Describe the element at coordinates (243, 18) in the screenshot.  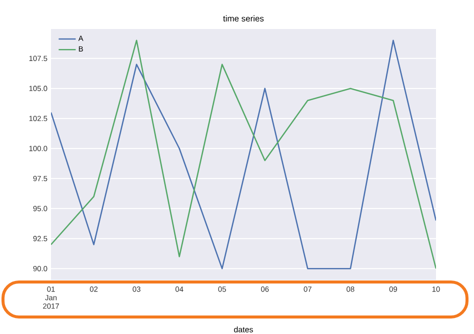
I see `chart-title: time series` at that location.